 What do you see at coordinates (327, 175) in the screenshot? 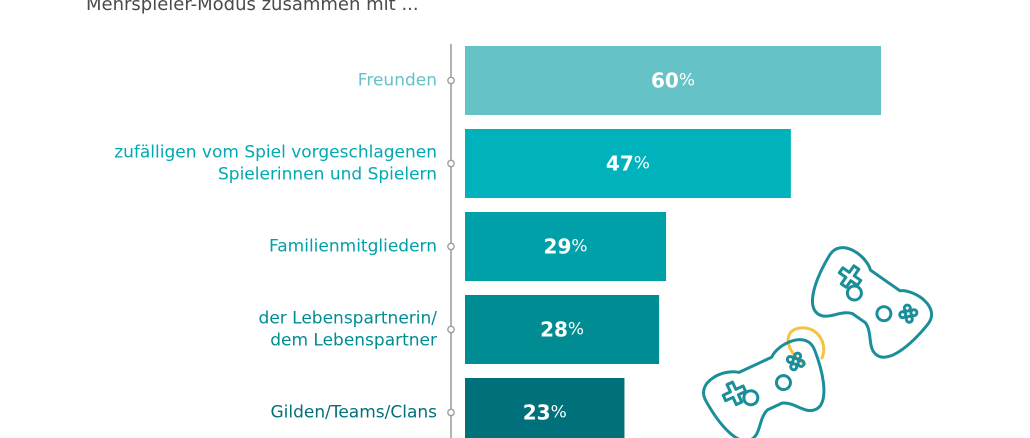
I see `category-label: Spielerinnen und Spielern` at bounding box center [327, 175].